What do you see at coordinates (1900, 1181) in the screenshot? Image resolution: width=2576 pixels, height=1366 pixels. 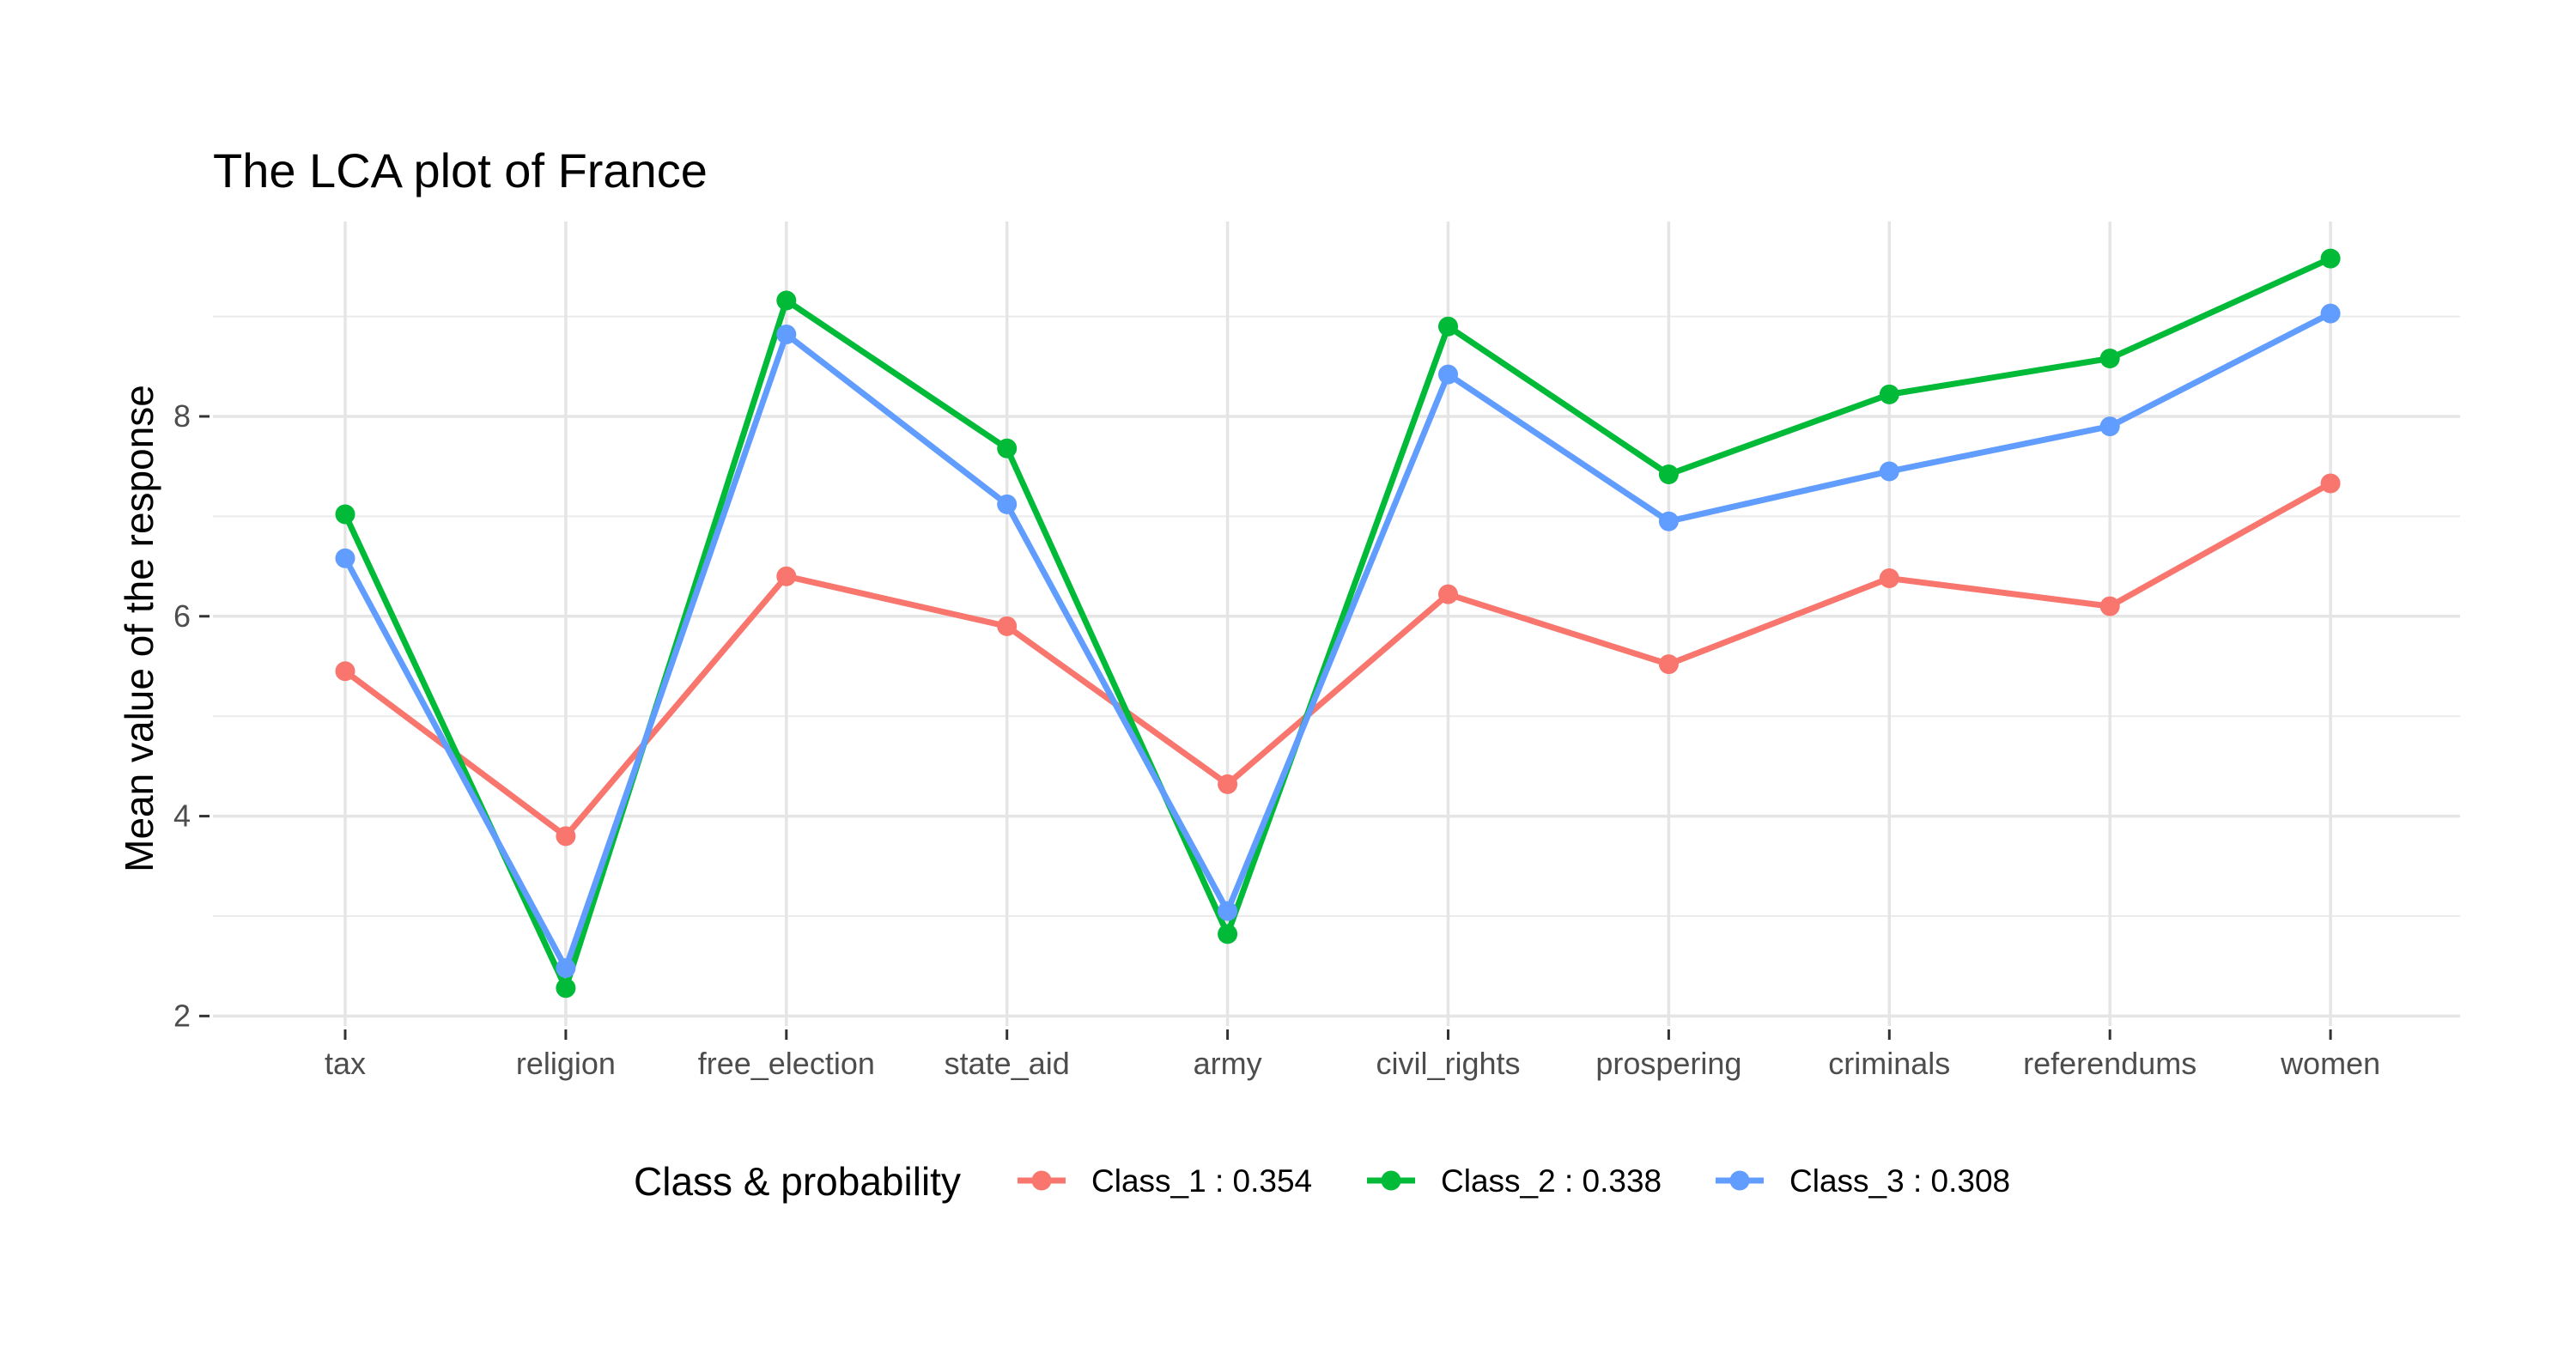 I see `legend-label-class-3: Class_3 : 0.308` at bounding box center [1900, 1181].